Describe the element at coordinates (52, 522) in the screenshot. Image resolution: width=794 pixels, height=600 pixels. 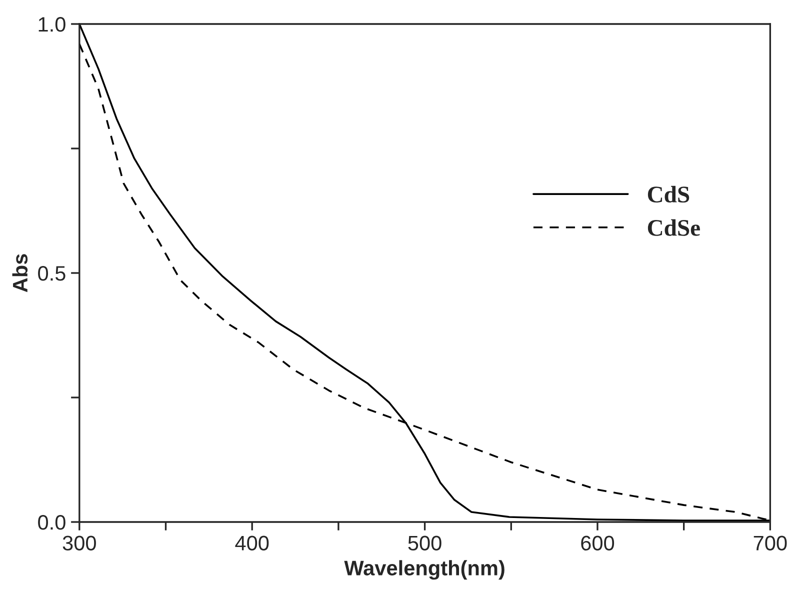
I see `y-tick-label: 0.0` at that location.